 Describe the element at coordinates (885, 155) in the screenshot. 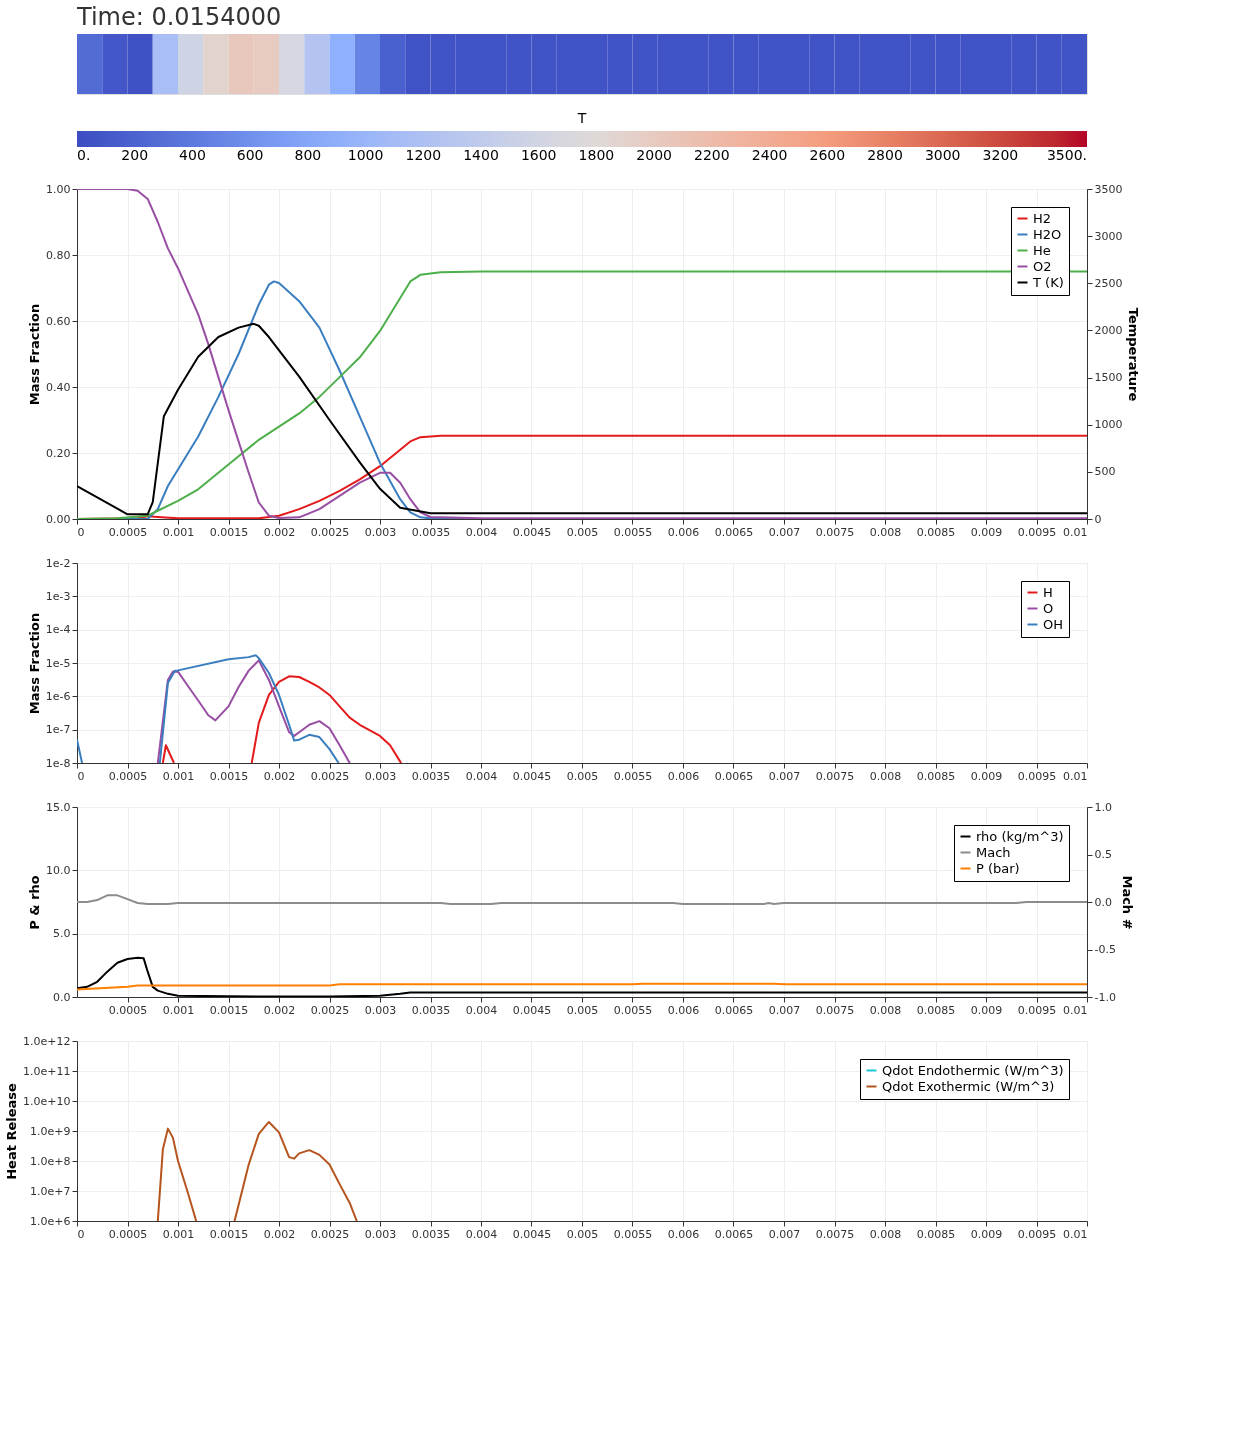

I see `color-bar-label: 2800` at that location.